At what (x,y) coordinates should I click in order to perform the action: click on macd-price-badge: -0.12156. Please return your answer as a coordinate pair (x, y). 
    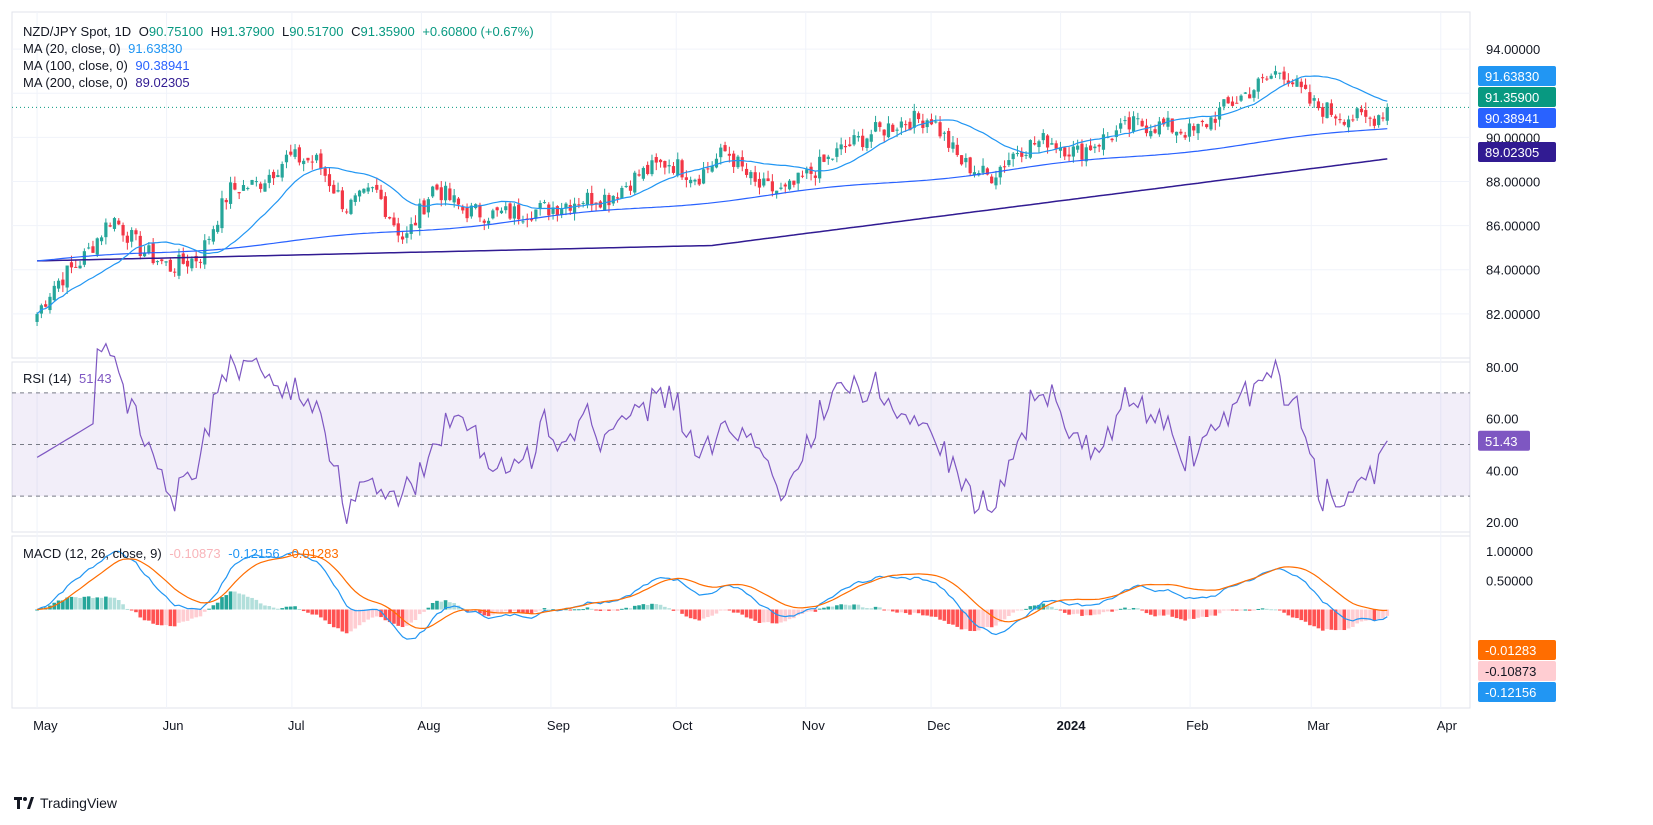
    Looking at the image, I should click on (1510, 692).